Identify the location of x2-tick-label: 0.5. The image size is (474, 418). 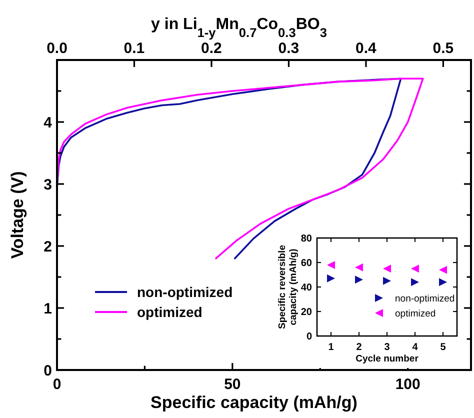
(443, 48).